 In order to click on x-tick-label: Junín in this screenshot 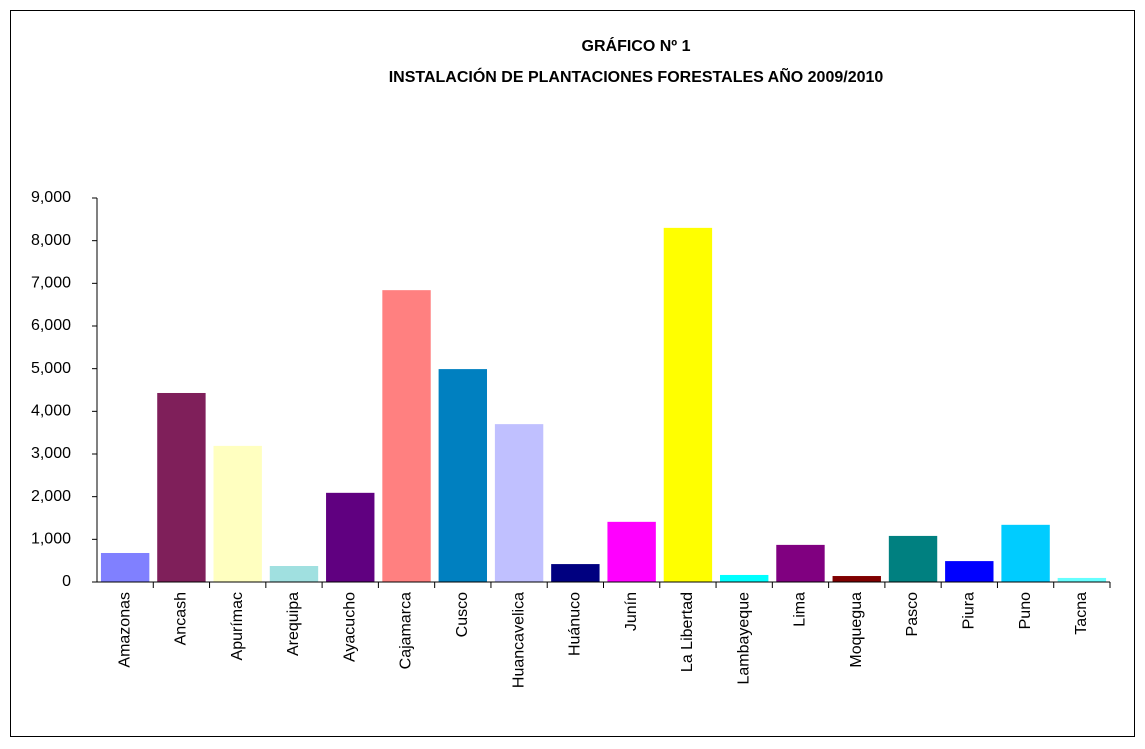, I will do `click(631, 611)`.